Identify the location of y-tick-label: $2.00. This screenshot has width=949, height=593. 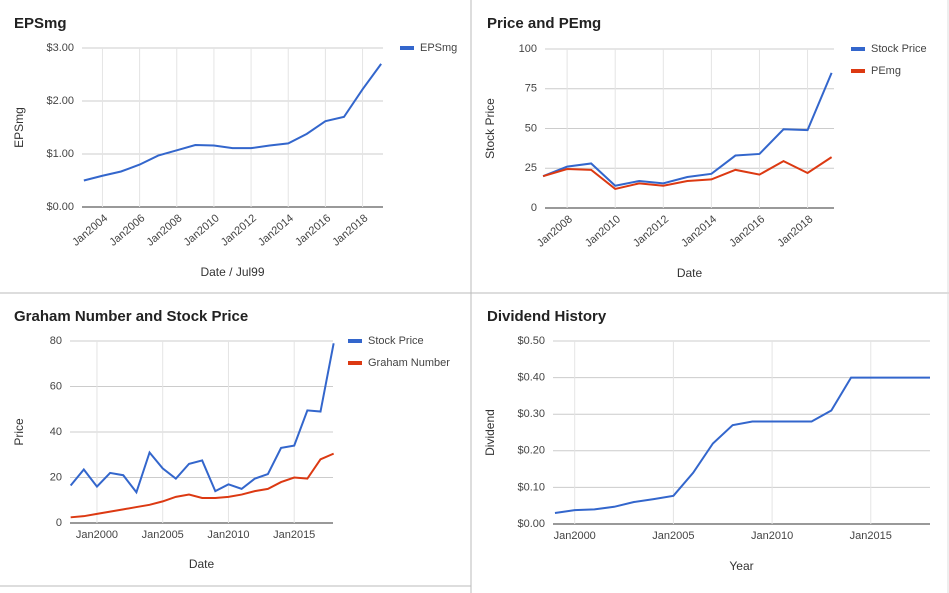
(60, 101).